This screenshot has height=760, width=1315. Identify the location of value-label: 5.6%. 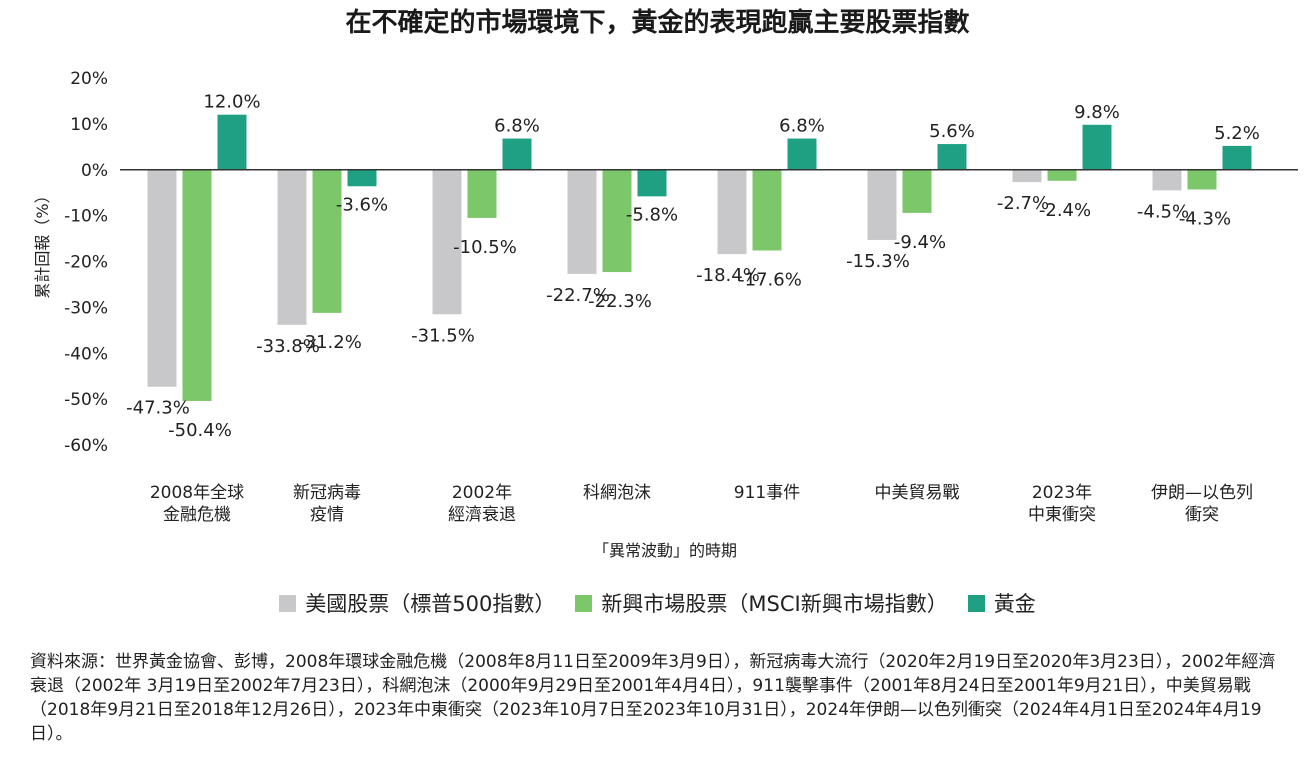
(952, 131).